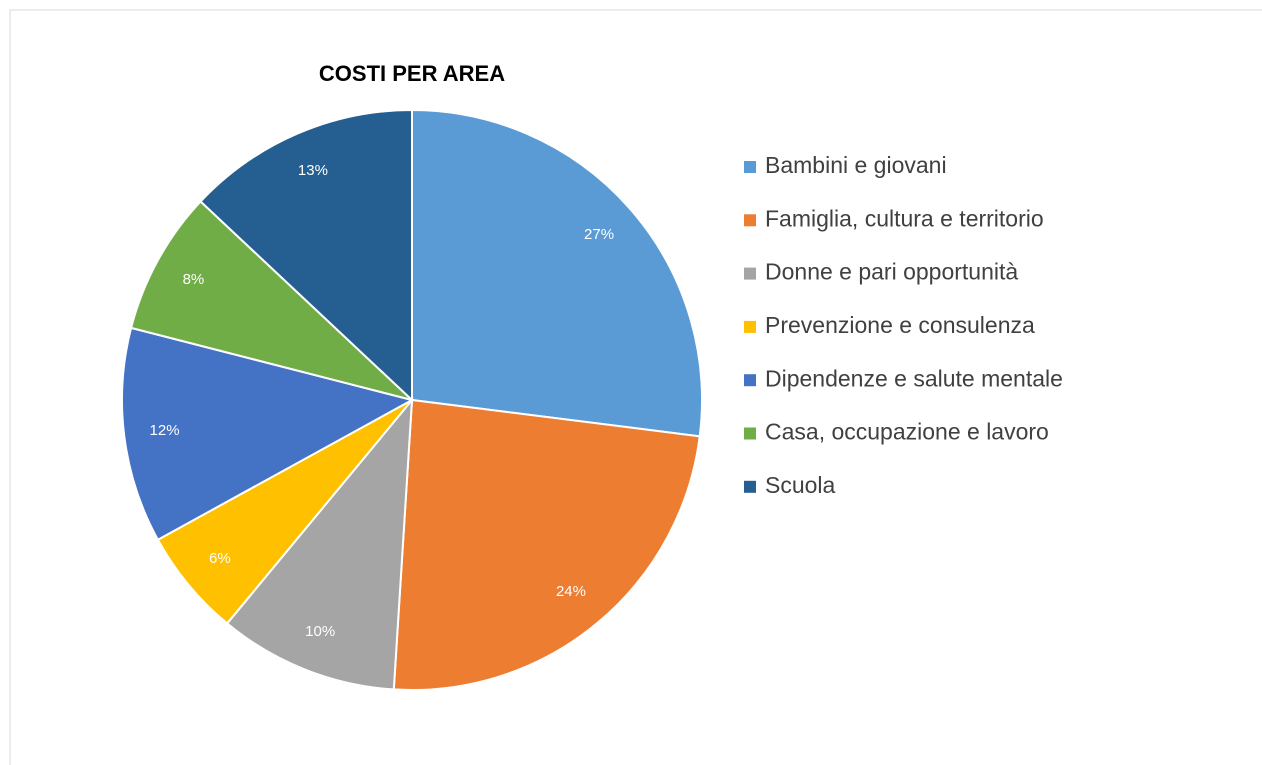 This screenshot has width=1262, height=765. What do you see at coordinates (914, 378) in the screenshot?
I see `legend-text: Dipendenze e salute mentale` at bounding box center [914, 378].